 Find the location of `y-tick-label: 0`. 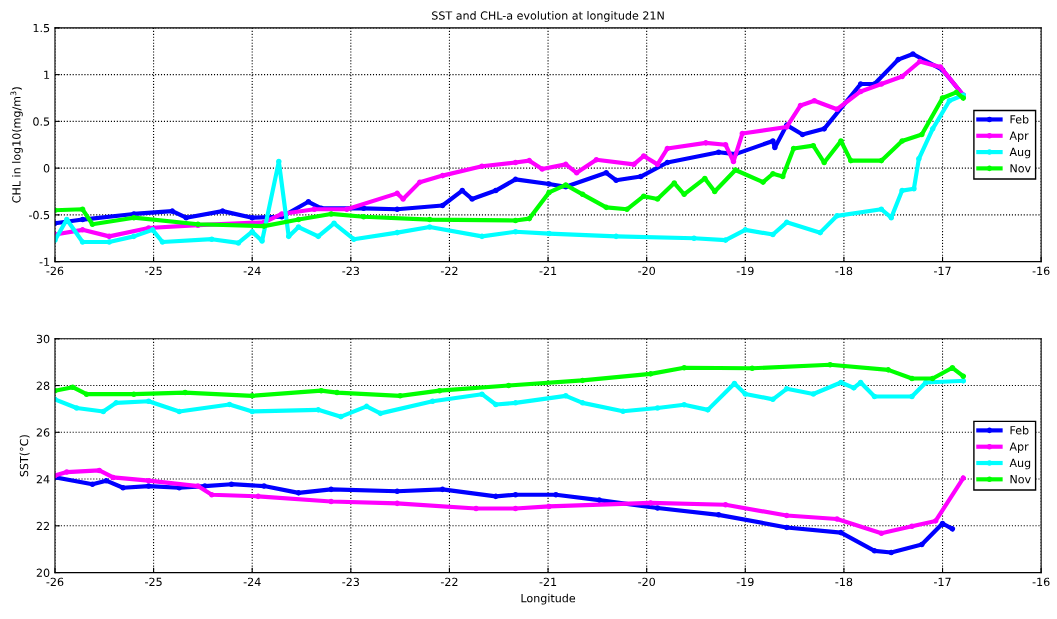

y-tick-label: 0 is located at coordinates (46, 168).